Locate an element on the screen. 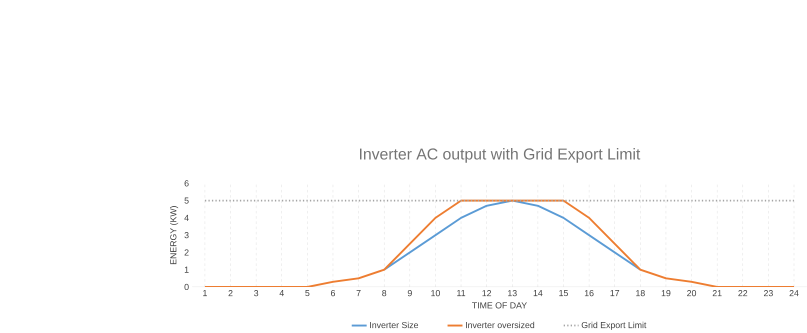 The image size is (807, 333). legend-label: Inverter oversized is located at coordinates (500, 325).